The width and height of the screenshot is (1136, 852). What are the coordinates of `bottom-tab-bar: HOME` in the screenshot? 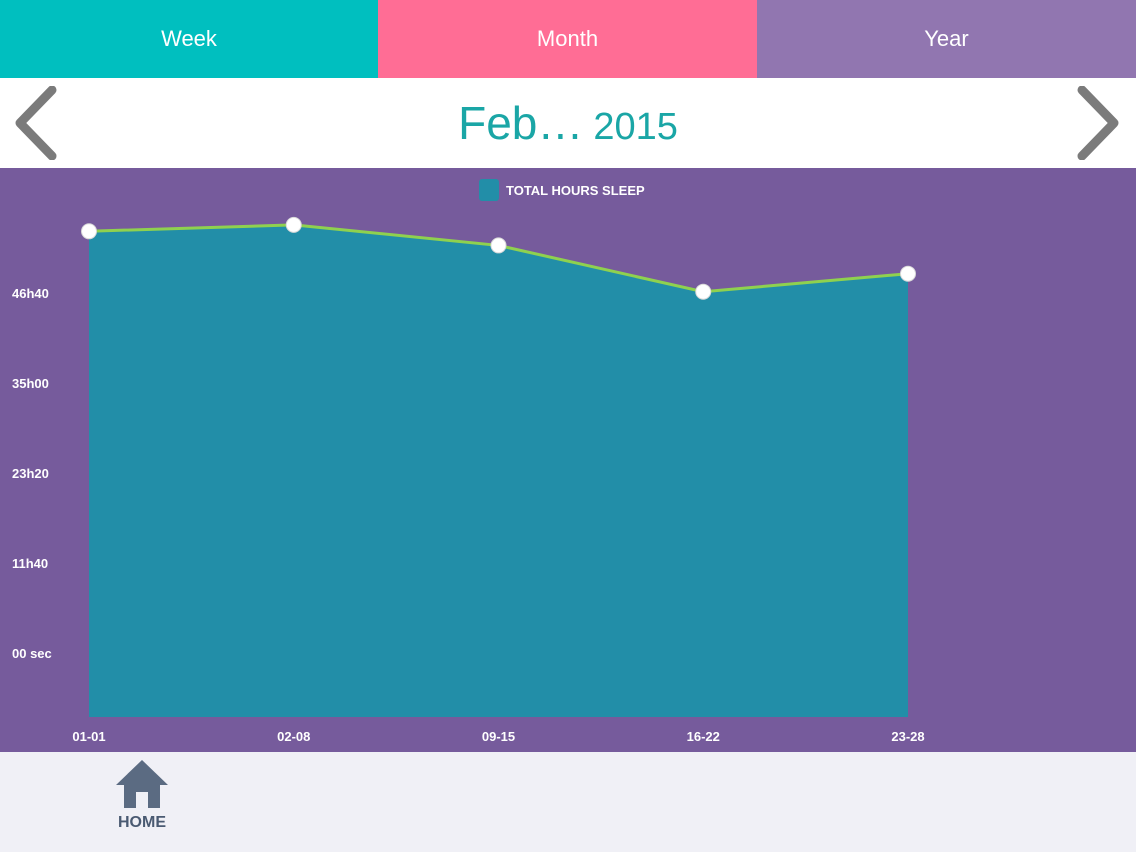 It's located at (568, 802).